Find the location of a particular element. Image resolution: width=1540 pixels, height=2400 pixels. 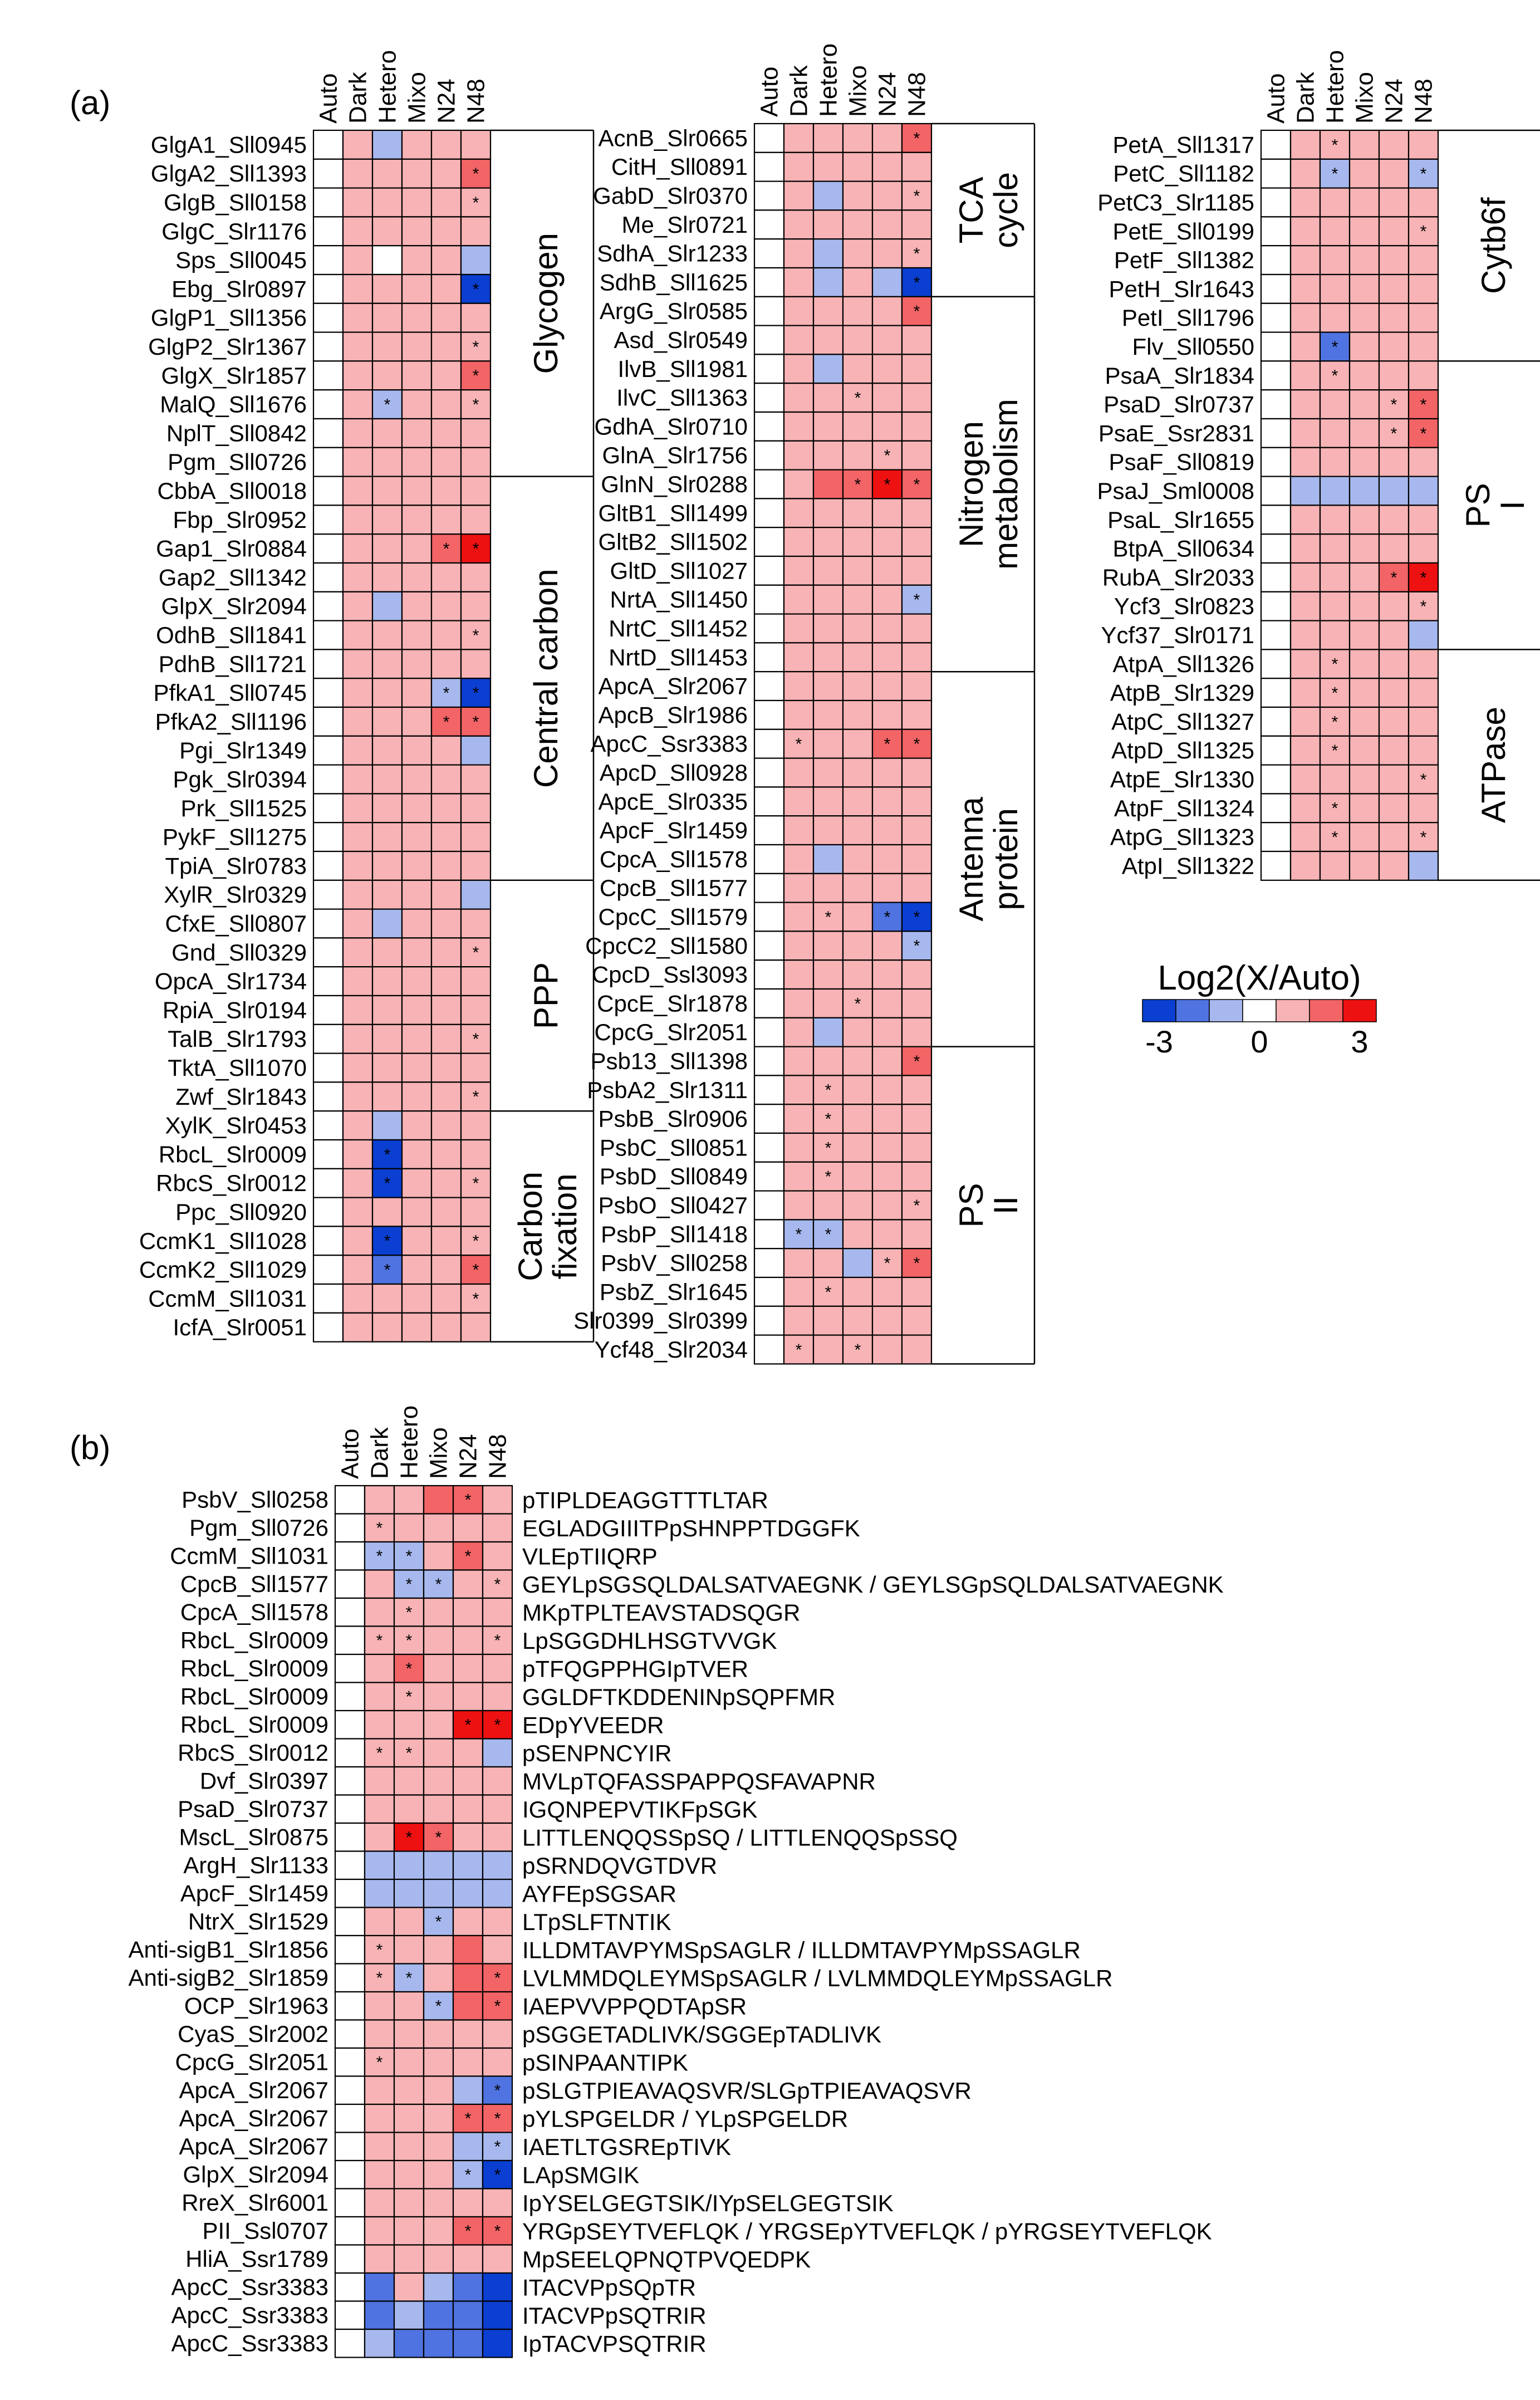

peptide-sequence: EDpYVEEDR is located at coordinates (593, 1725).